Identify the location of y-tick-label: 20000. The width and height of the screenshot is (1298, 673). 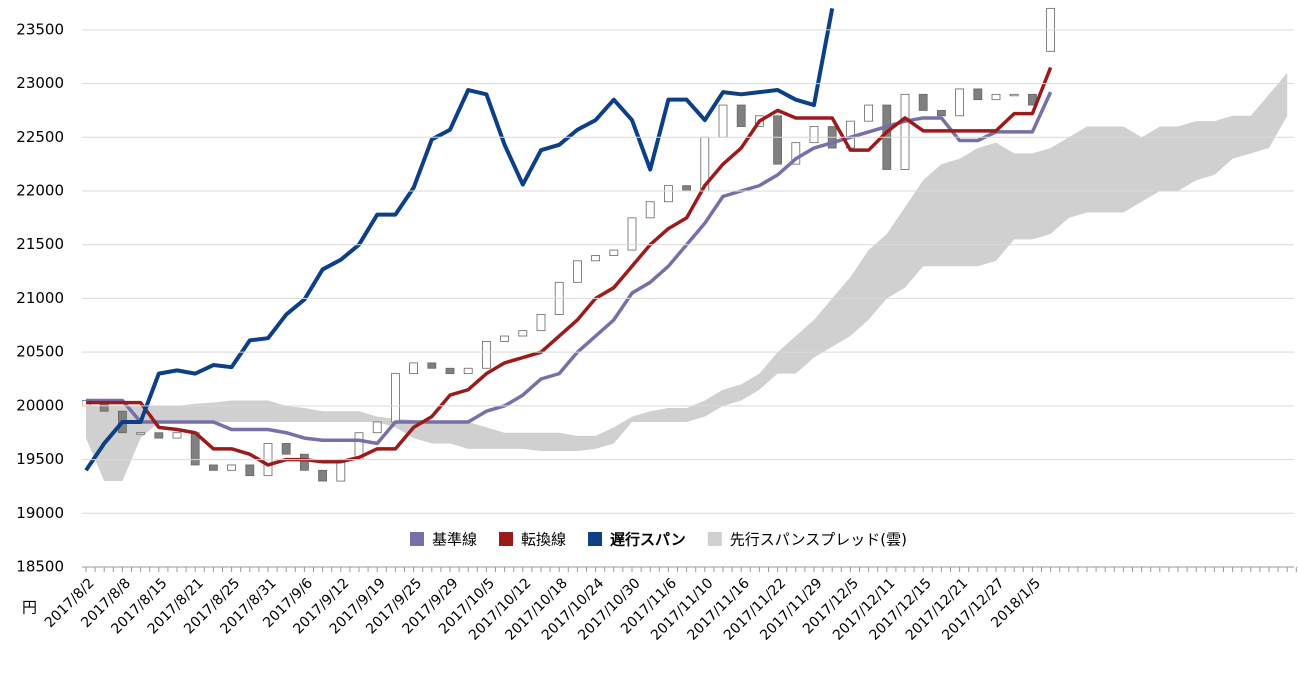
(40, 405).